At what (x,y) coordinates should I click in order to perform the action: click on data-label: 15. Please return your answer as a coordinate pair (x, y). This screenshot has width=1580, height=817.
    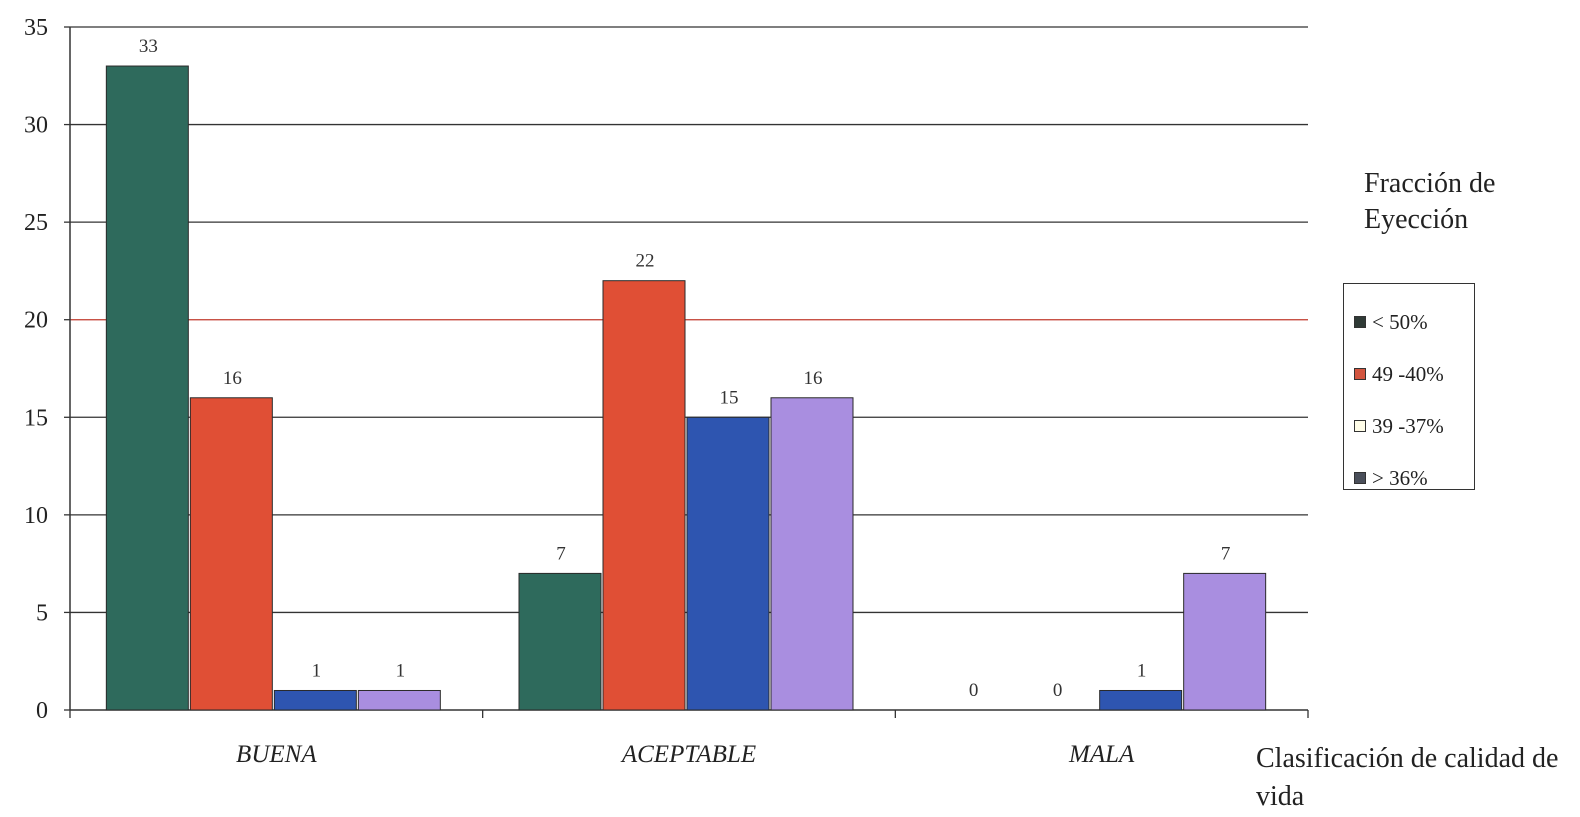
    Looking at the image, I should click on (729, 397).